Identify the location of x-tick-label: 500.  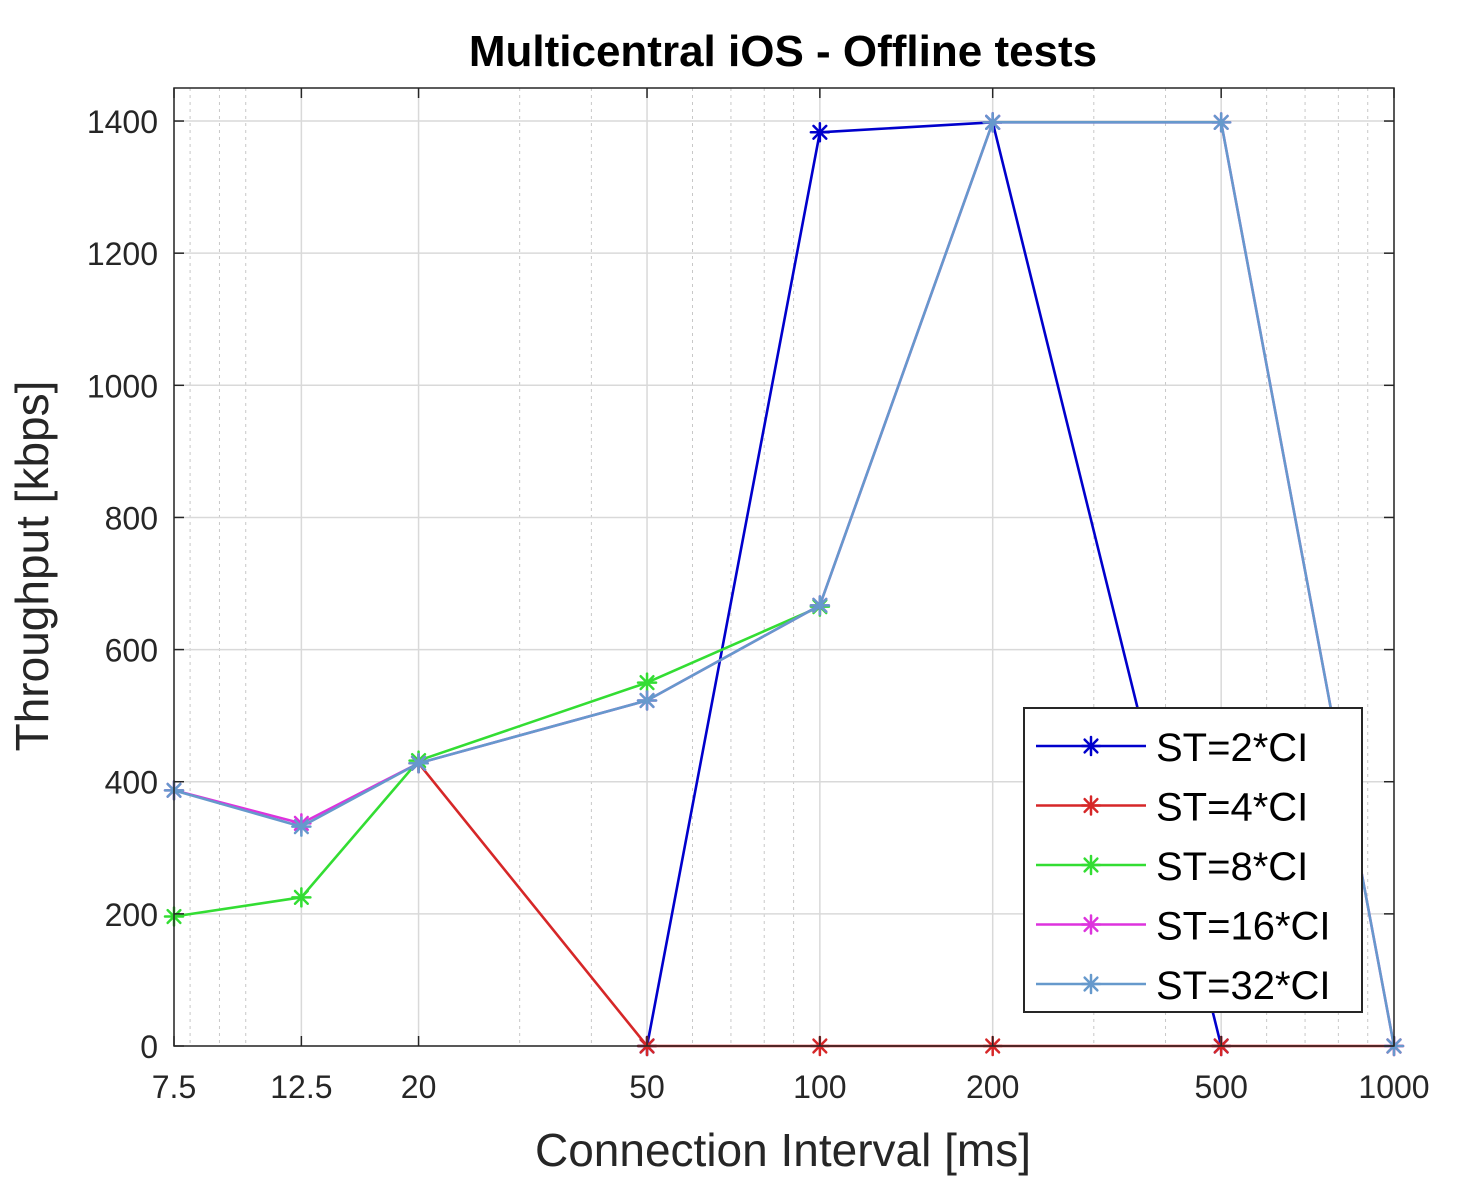
(1220, 1087).